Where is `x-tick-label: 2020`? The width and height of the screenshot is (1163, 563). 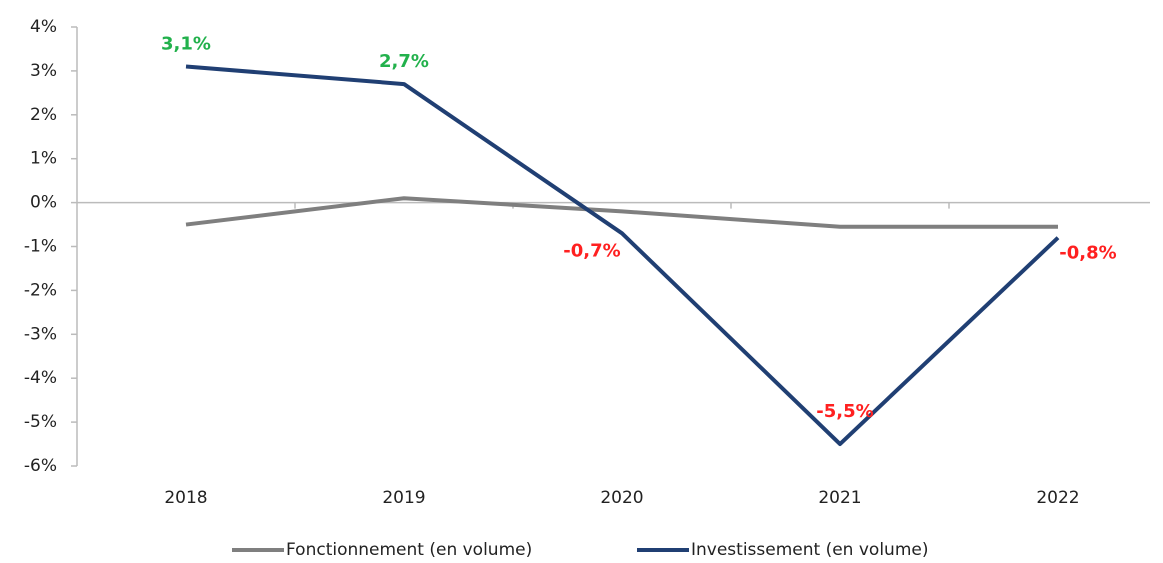
x-tick-label: 2020 is located at coordinates (621, 498).